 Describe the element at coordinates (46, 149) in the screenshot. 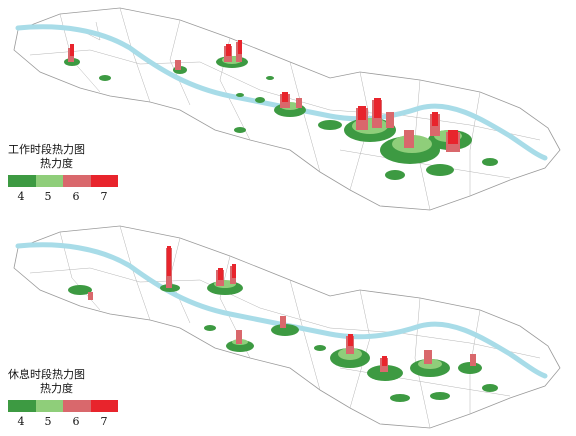

I see `legend-title: 工作时段热力图` at that location.